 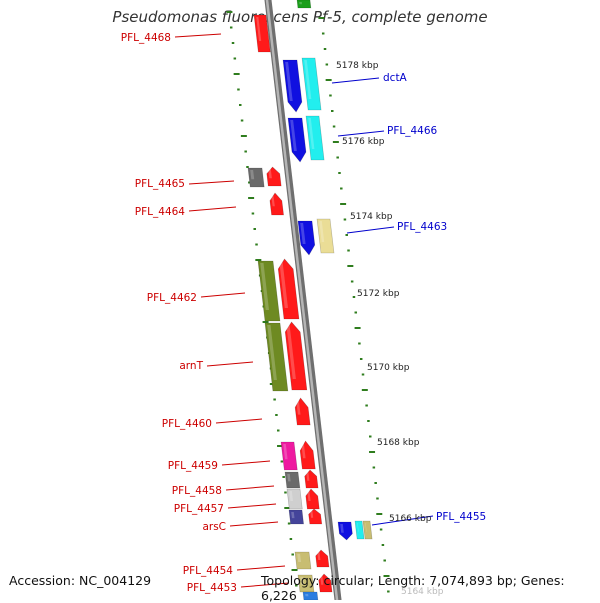 What do you see at coordinates (322, 580) in the screenshot?
I see `gene-pfl-4453-shade` at bounding box center [322, 580].